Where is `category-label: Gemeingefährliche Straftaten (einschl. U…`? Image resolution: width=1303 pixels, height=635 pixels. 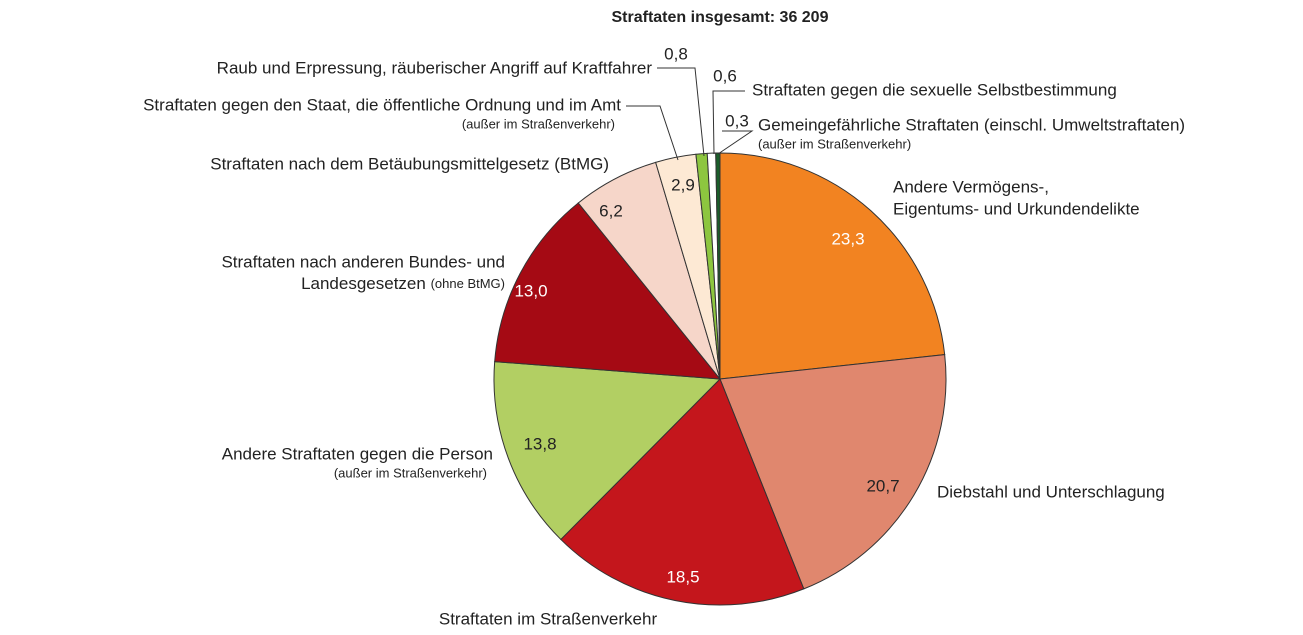 category-label: Gemeingefährliche Straftaten (einschl. U… is located at coordinates (971, 124).